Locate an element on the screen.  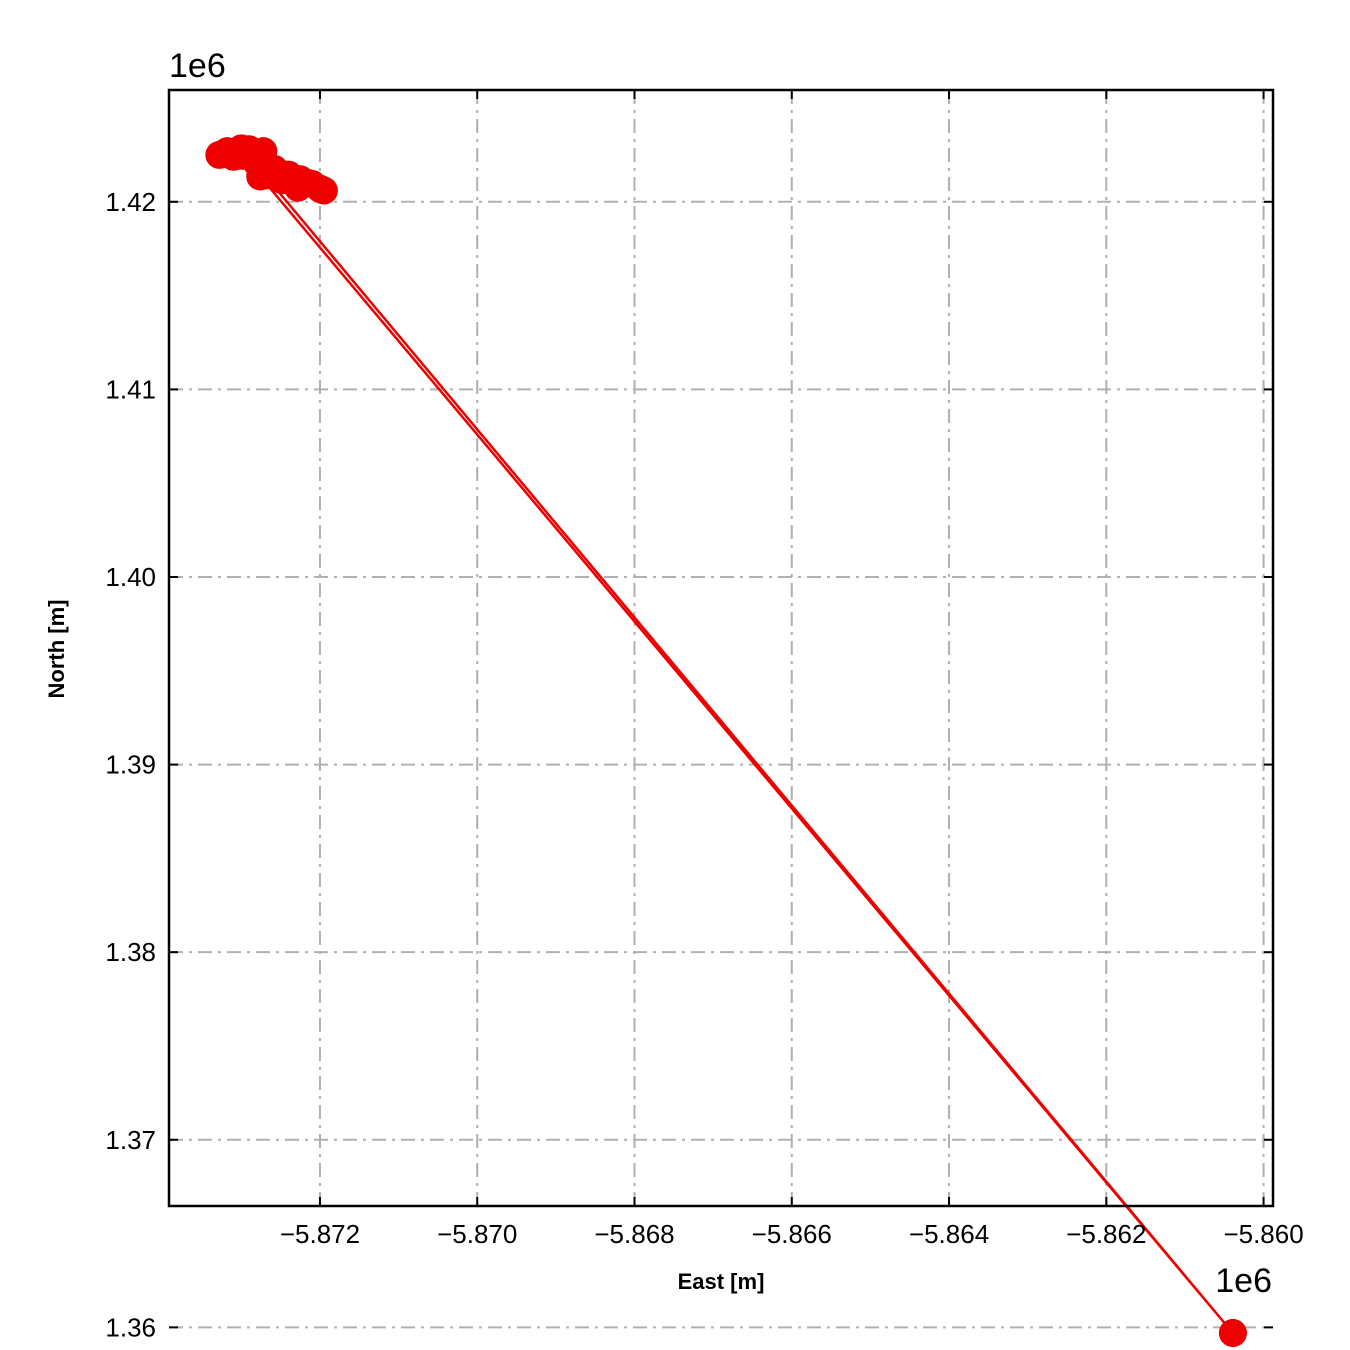
x-tick-label: −5.862 is located at coordinates (1106, 1234).